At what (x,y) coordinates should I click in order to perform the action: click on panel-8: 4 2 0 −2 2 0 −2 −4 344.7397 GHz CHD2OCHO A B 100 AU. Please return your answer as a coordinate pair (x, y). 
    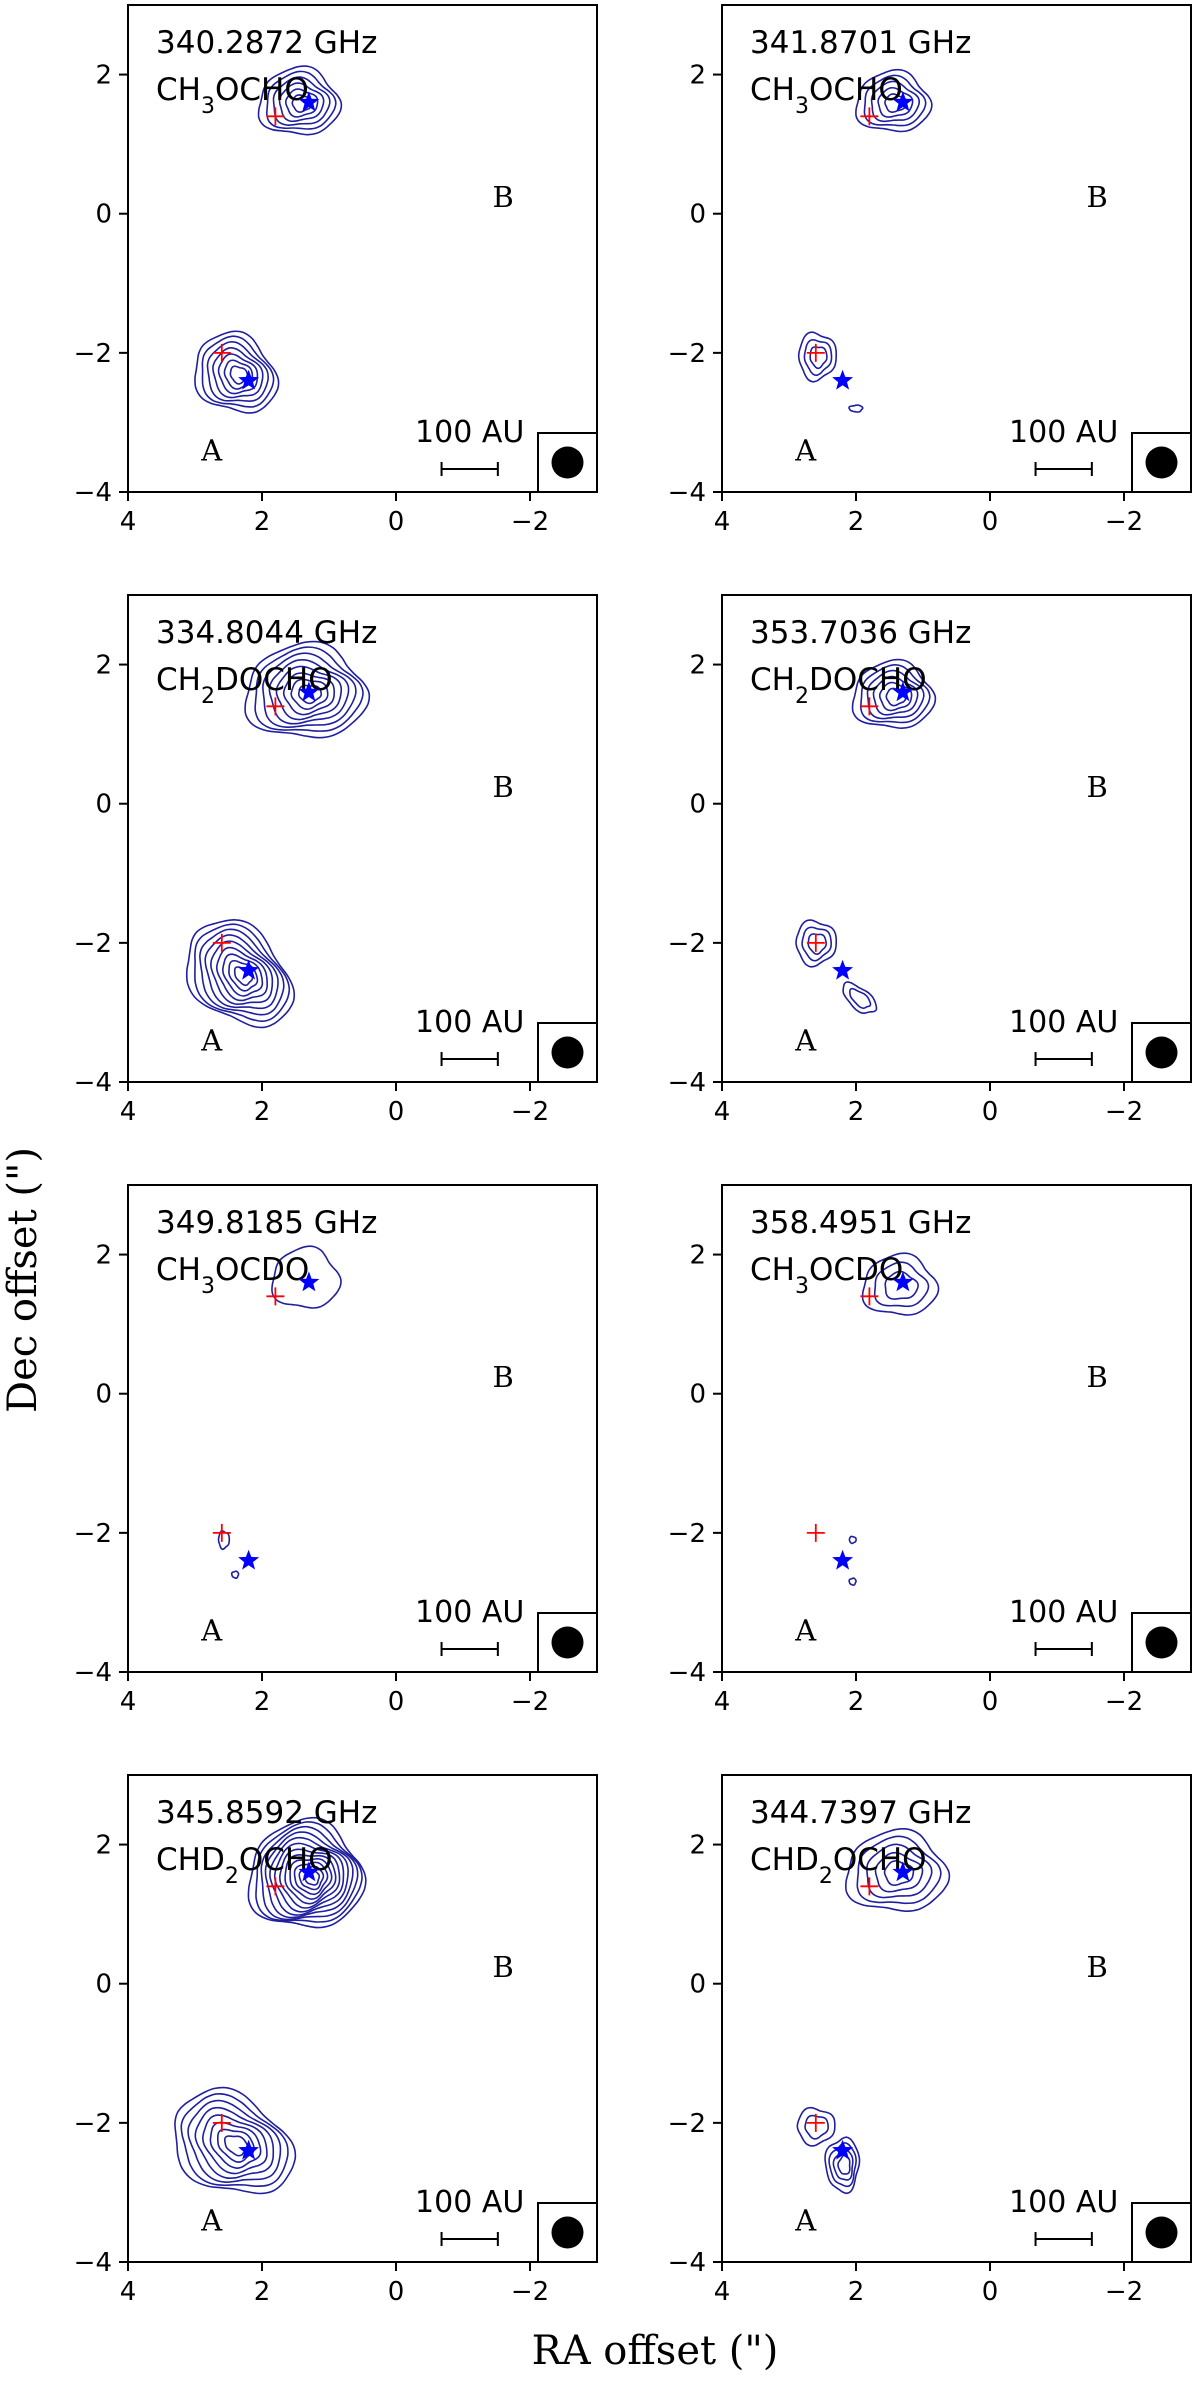
    Looking at the image, I should click on (930, 2040).